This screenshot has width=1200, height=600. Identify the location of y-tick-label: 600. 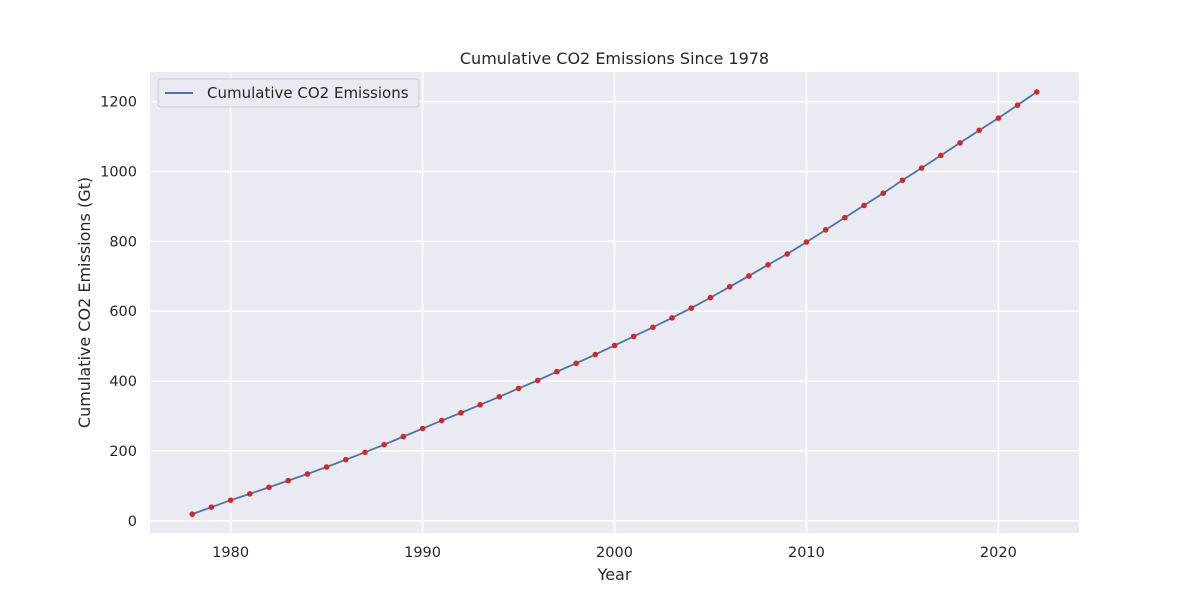
(123, 312).